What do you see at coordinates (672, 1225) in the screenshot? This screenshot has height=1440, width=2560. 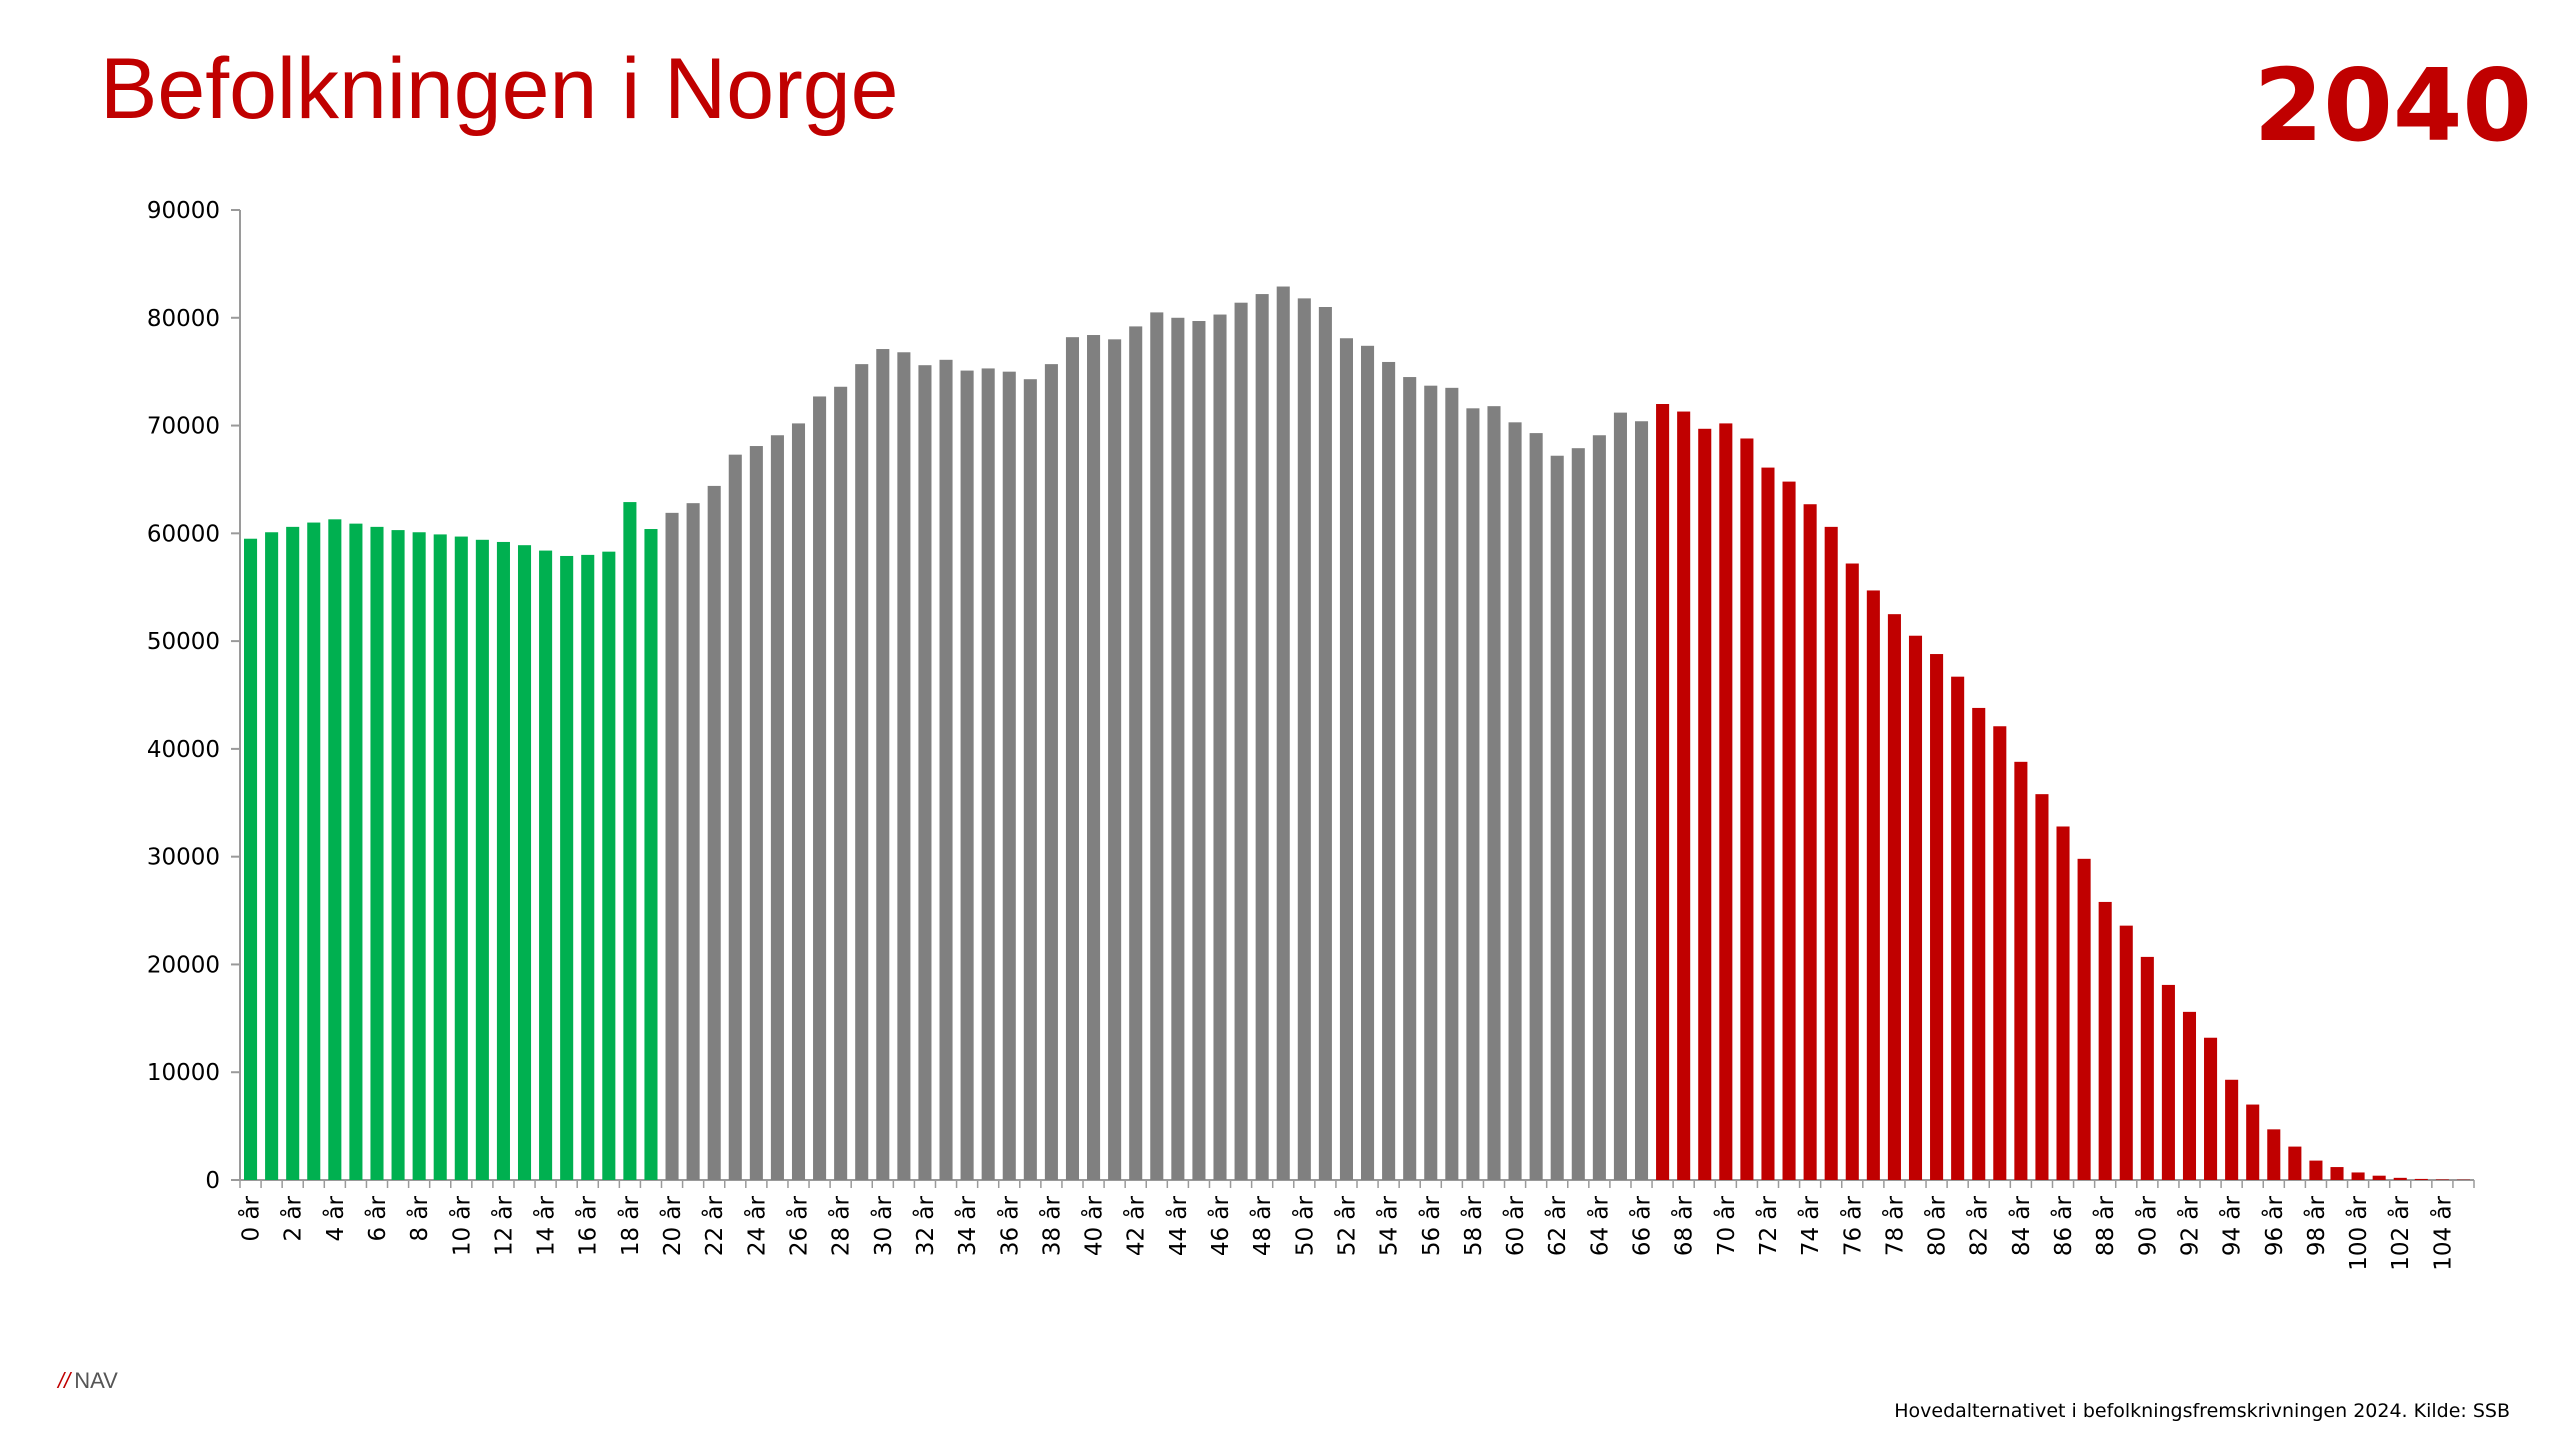 I see `x-tick-label: 20 år` at bounding box center [672, 1225].